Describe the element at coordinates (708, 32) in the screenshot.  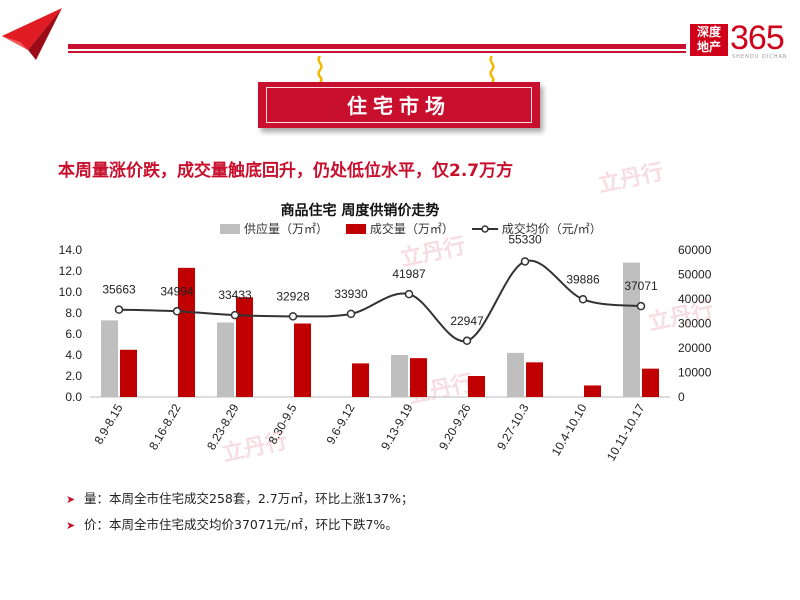
I see `logo-line1: 深度` at that location.